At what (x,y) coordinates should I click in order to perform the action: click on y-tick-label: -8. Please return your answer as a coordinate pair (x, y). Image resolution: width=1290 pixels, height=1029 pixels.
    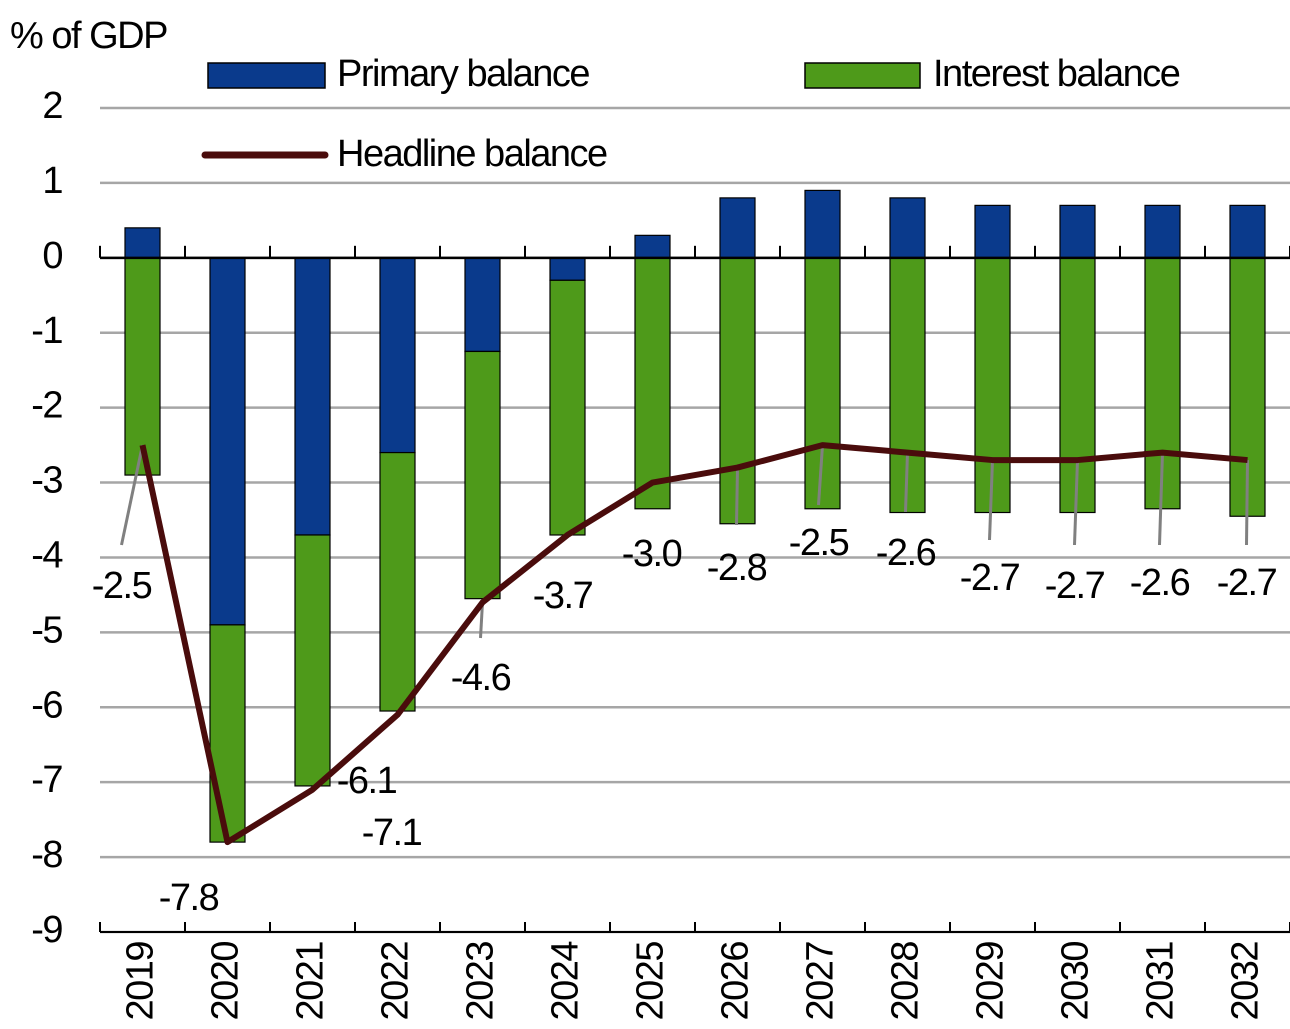
    Looking at the image, I should click on (46, 855).